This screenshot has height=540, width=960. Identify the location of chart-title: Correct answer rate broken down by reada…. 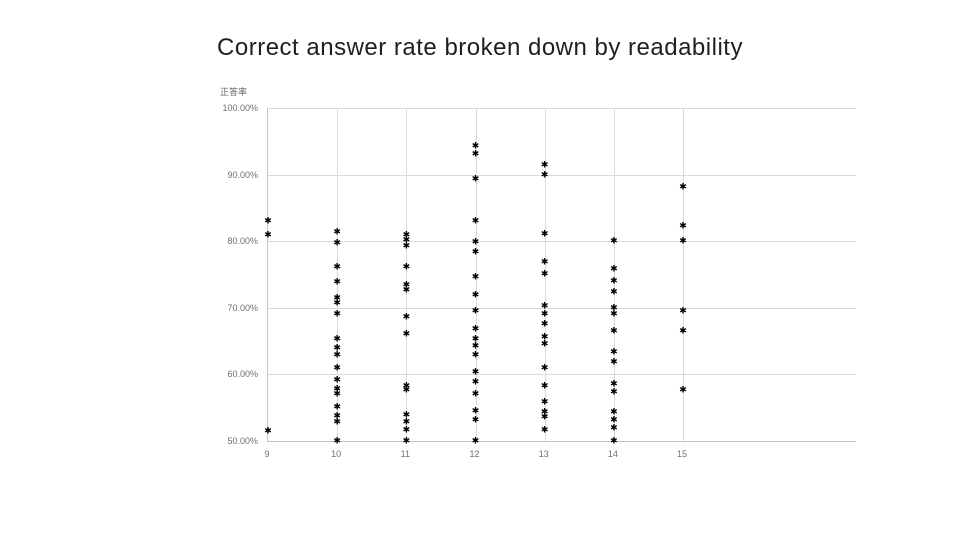
(480, 47).